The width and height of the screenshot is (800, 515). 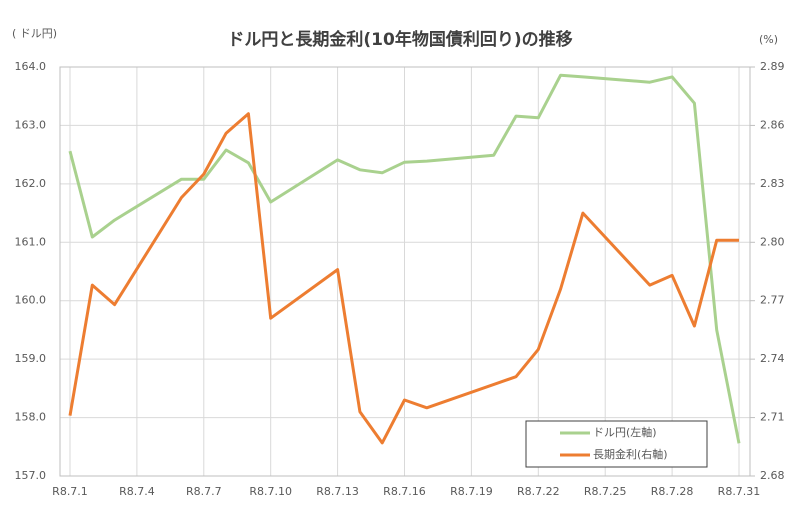 I want to click on legend-label: 長期金利(右軸), so click(x=630, y=454).